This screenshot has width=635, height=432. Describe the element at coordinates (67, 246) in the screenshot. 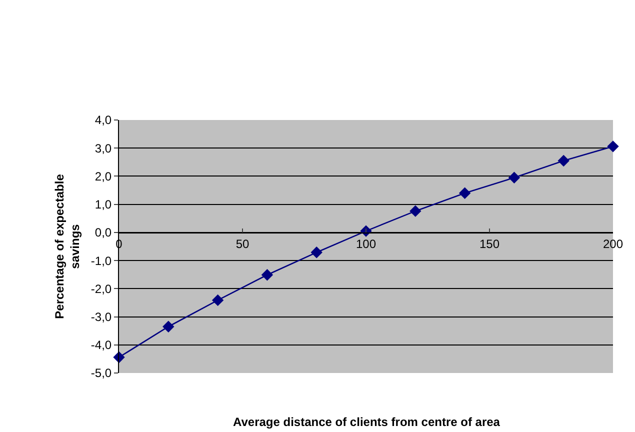

I see `y-axis-title: Percentage of expectable savings` at that location.